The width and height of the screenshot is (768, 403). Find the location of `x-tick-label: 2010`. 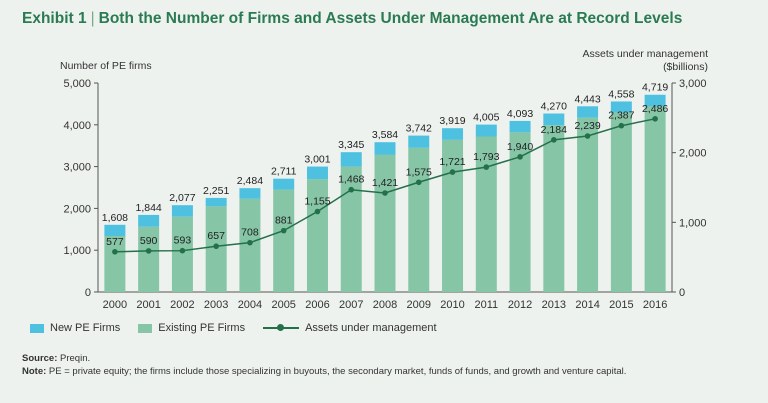

x-tick-label: 2010 is located at coordinates (452, 305).